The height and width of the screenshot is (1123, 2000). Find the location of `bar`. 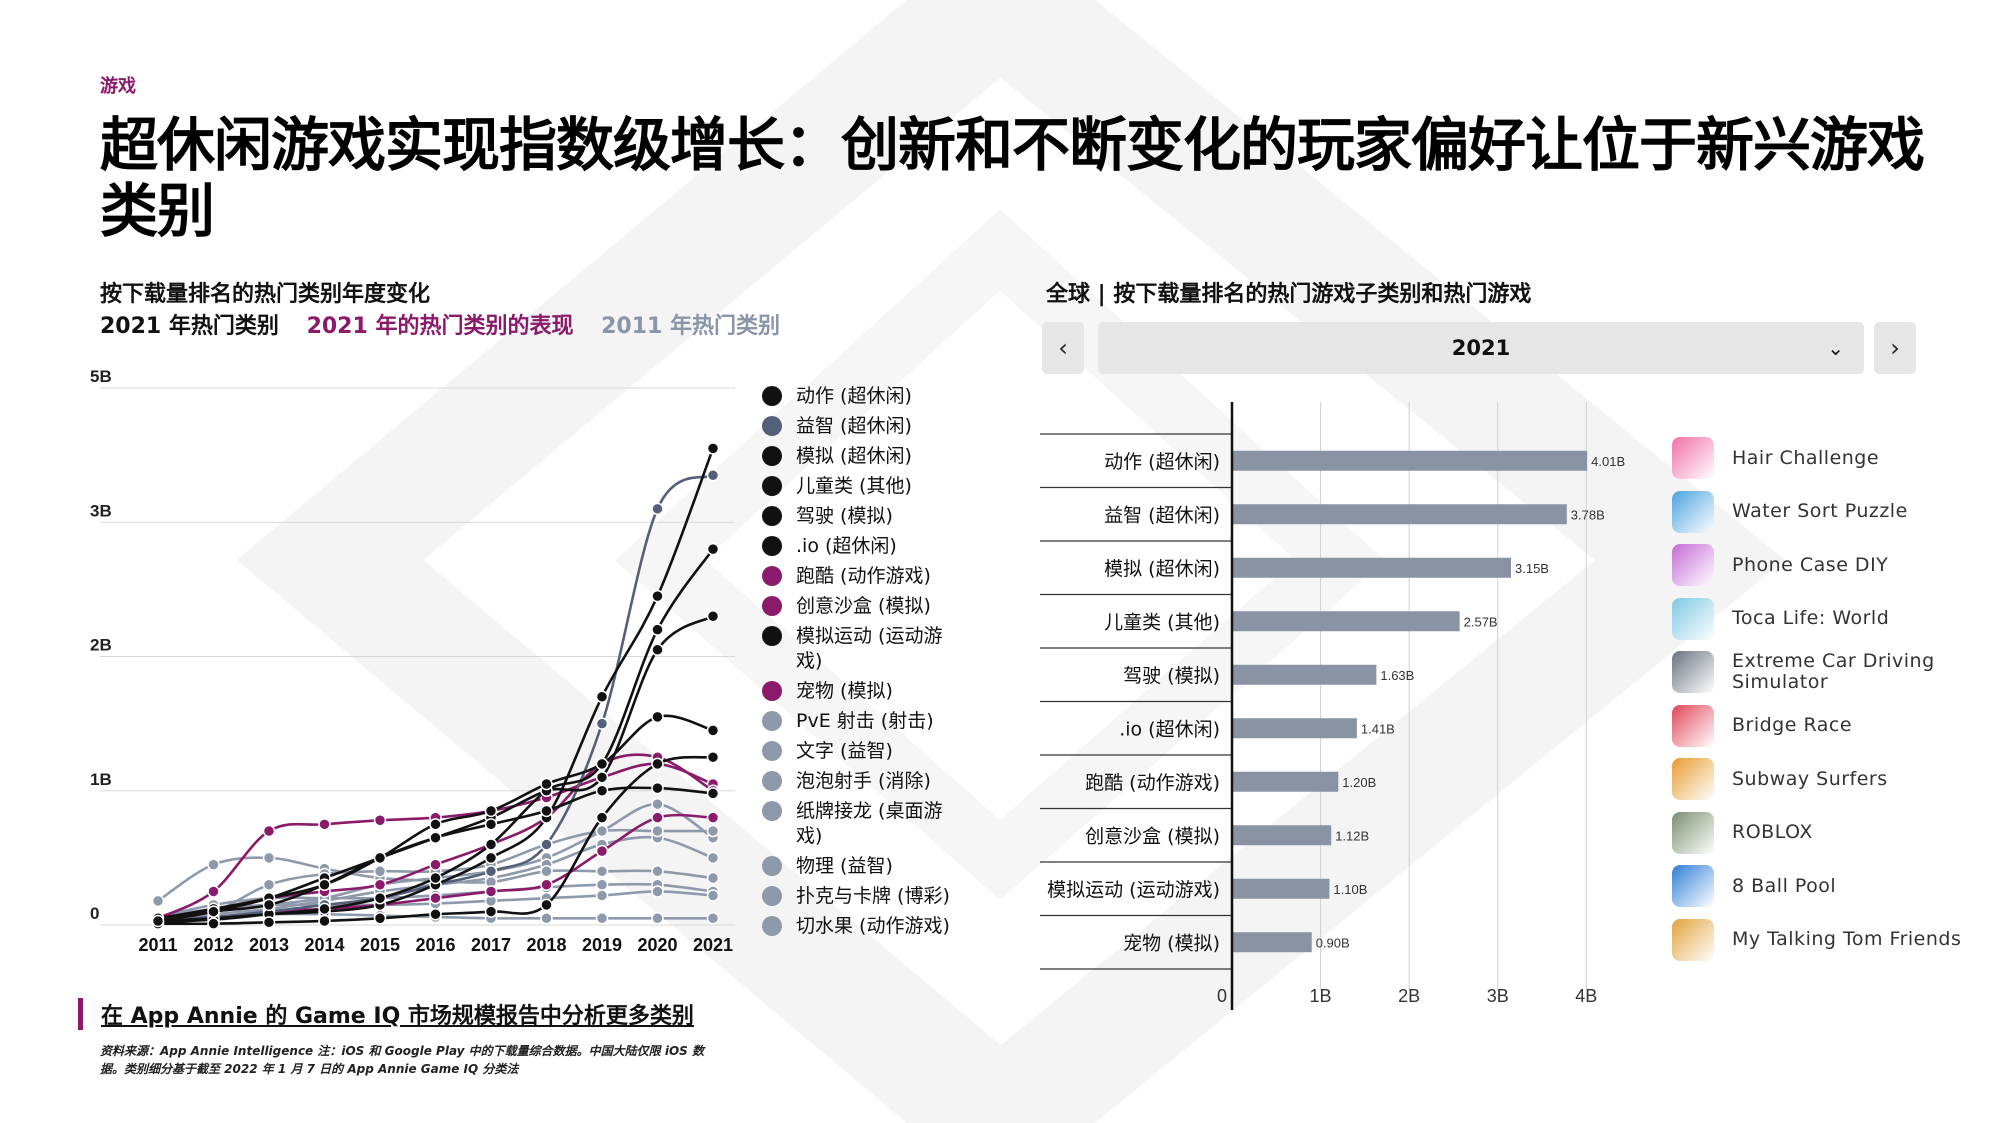

bar is located at coordinates (1281, 888).